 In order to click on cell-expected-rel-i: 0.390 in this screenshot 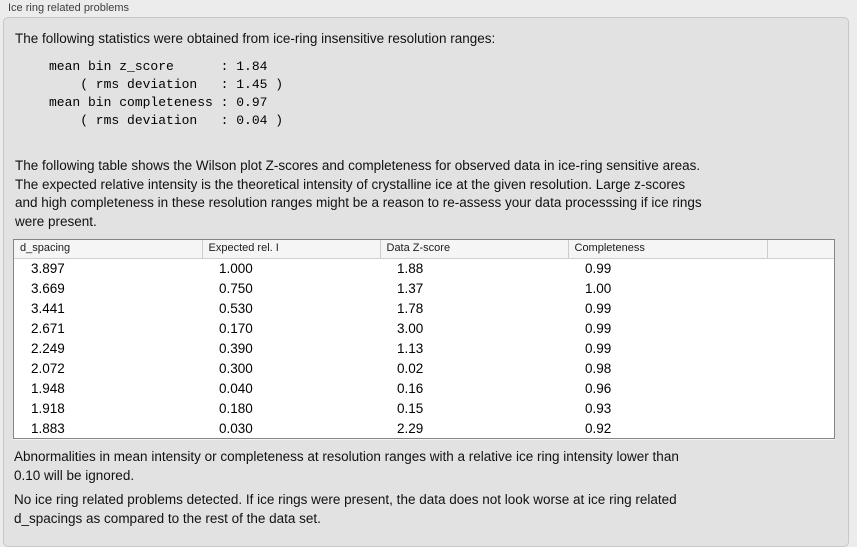, I will do `click(236, 348)`.